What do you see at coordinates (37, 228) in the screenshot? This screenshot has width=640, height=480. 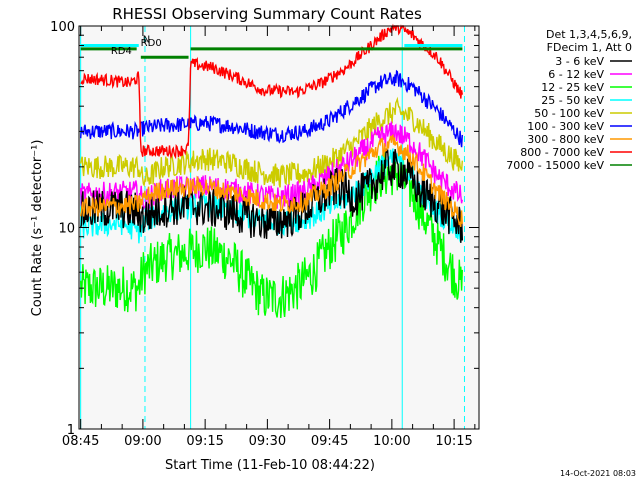 I see `y-axis-label: Count Rate (s⁻¹ detector⁻¹)` at bounding box center [37, 228].